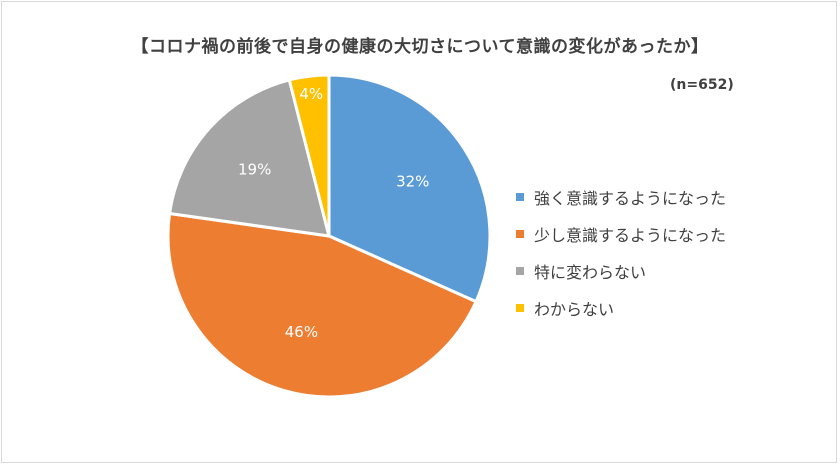 Image resolution: width=840 pixels, height=466 pixels. Describe the element at coordinates (249, 158) in the screenshot. I see `pie-slice-no-change` at that location.